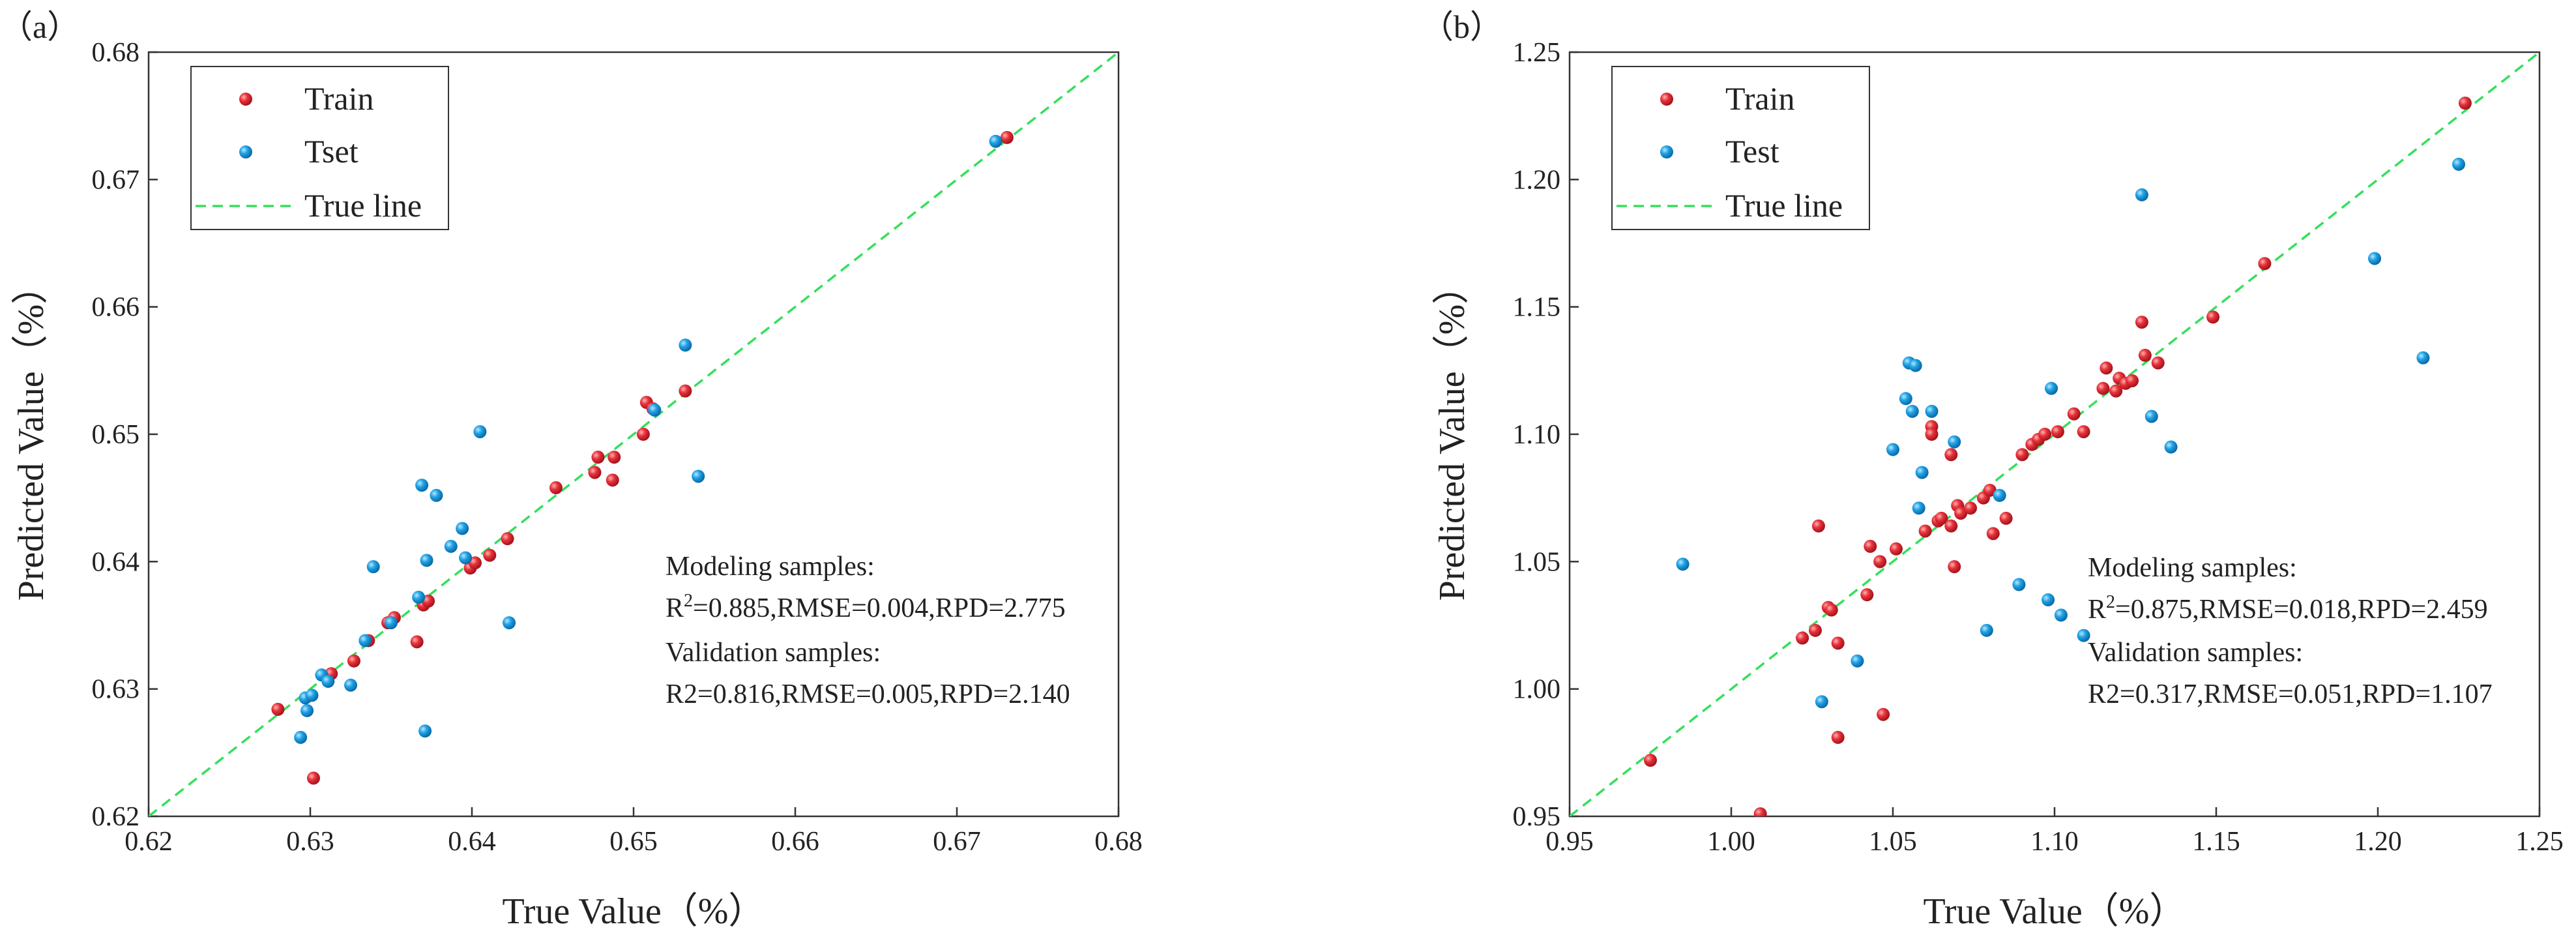 This screenshot has height=935, width=2576. Describe the element at coordinates (116, 435) in the screenshot. I see `y-tick-label-a: 0.65` at that location.